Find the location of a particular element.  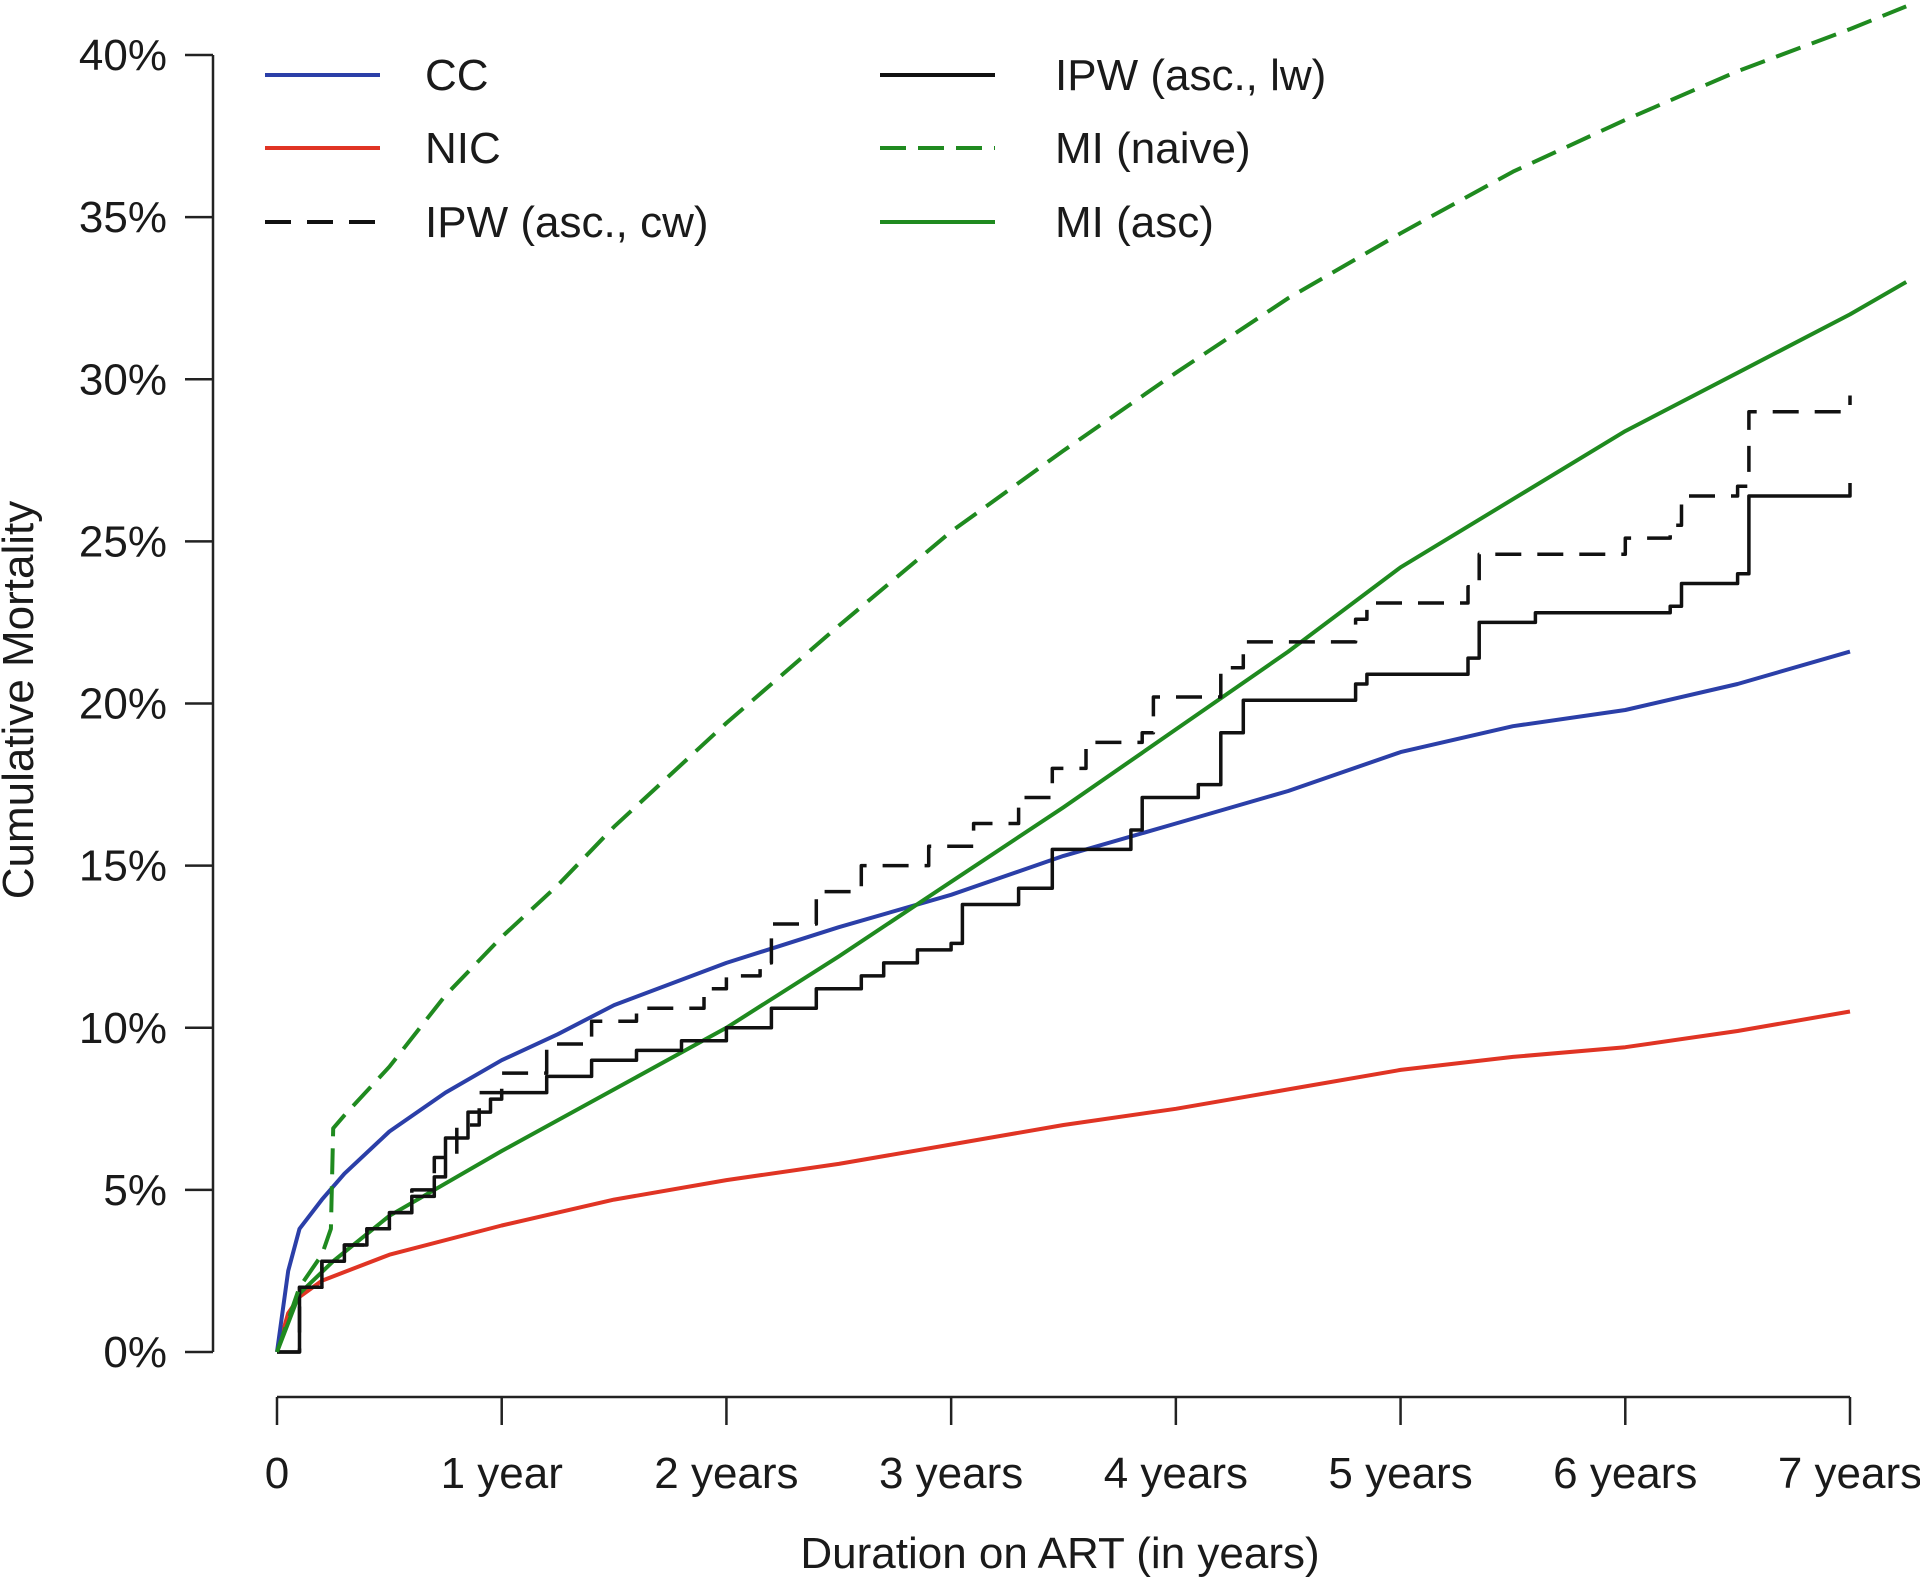

y-tick-label: 25% is located at coordinates (123, 541).